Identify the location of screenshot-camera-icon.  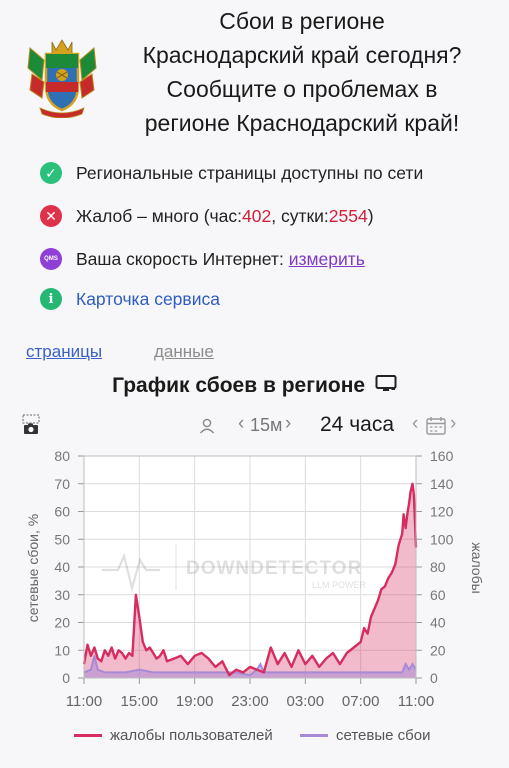
(31, 425).